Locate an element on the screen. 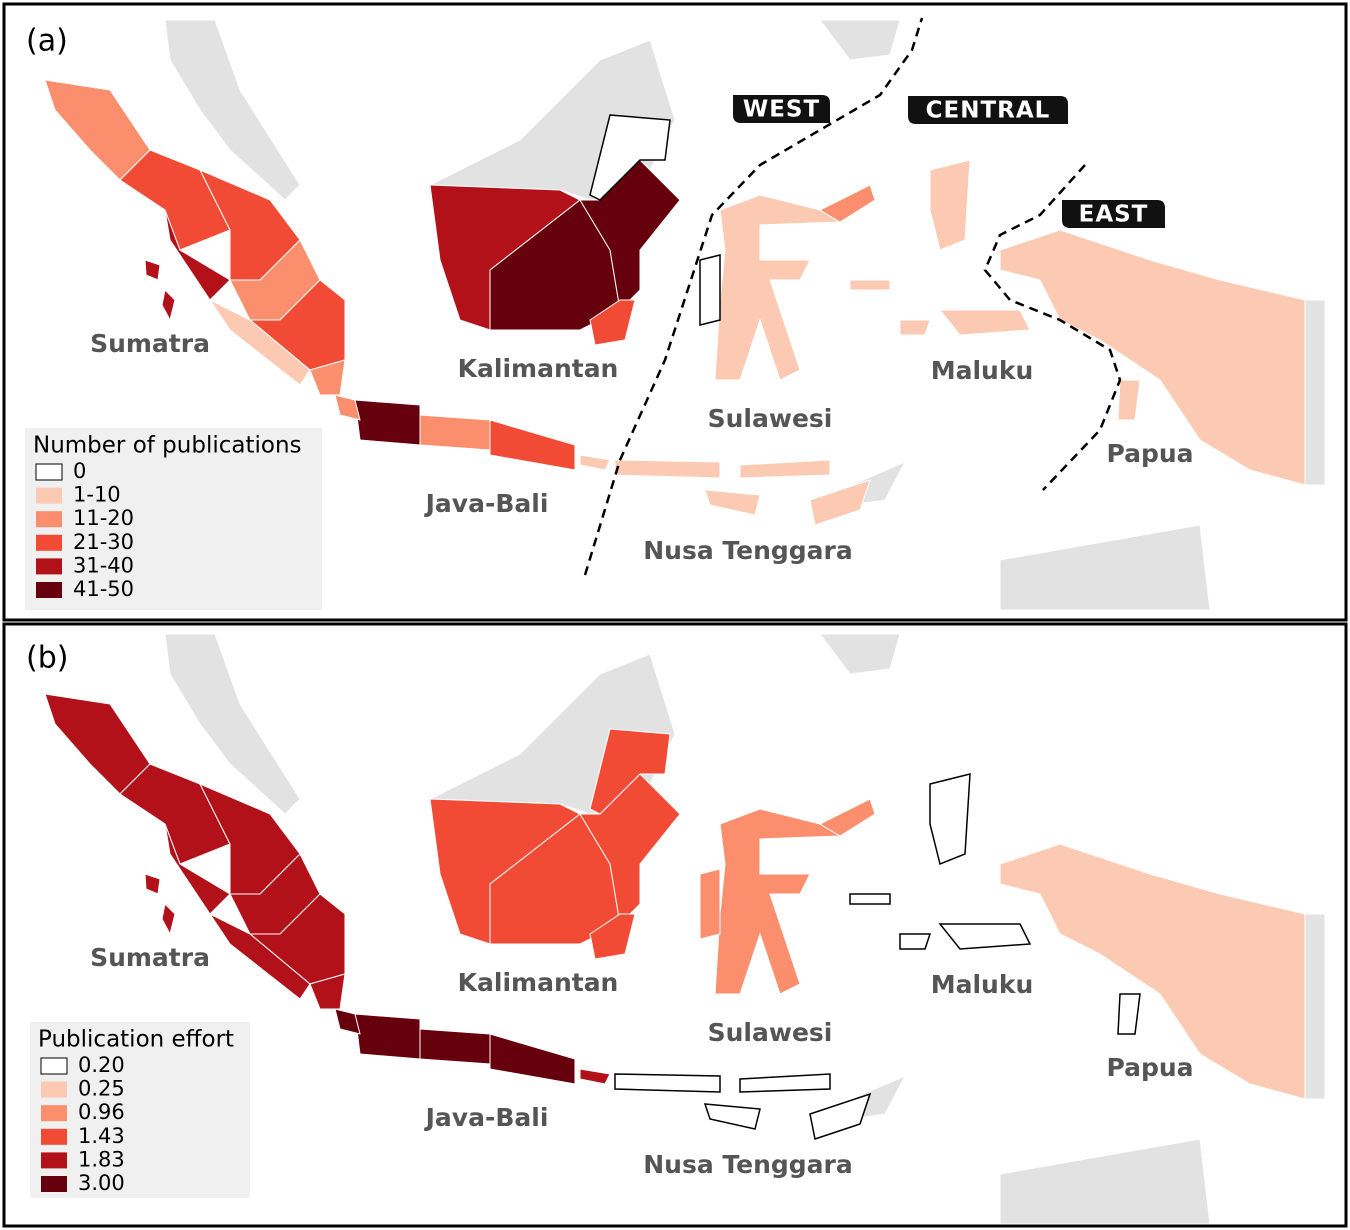 The height and width of the screenshot is (1230, 1350). legend-title: Publication effort is located at coordinates (136, 1040).